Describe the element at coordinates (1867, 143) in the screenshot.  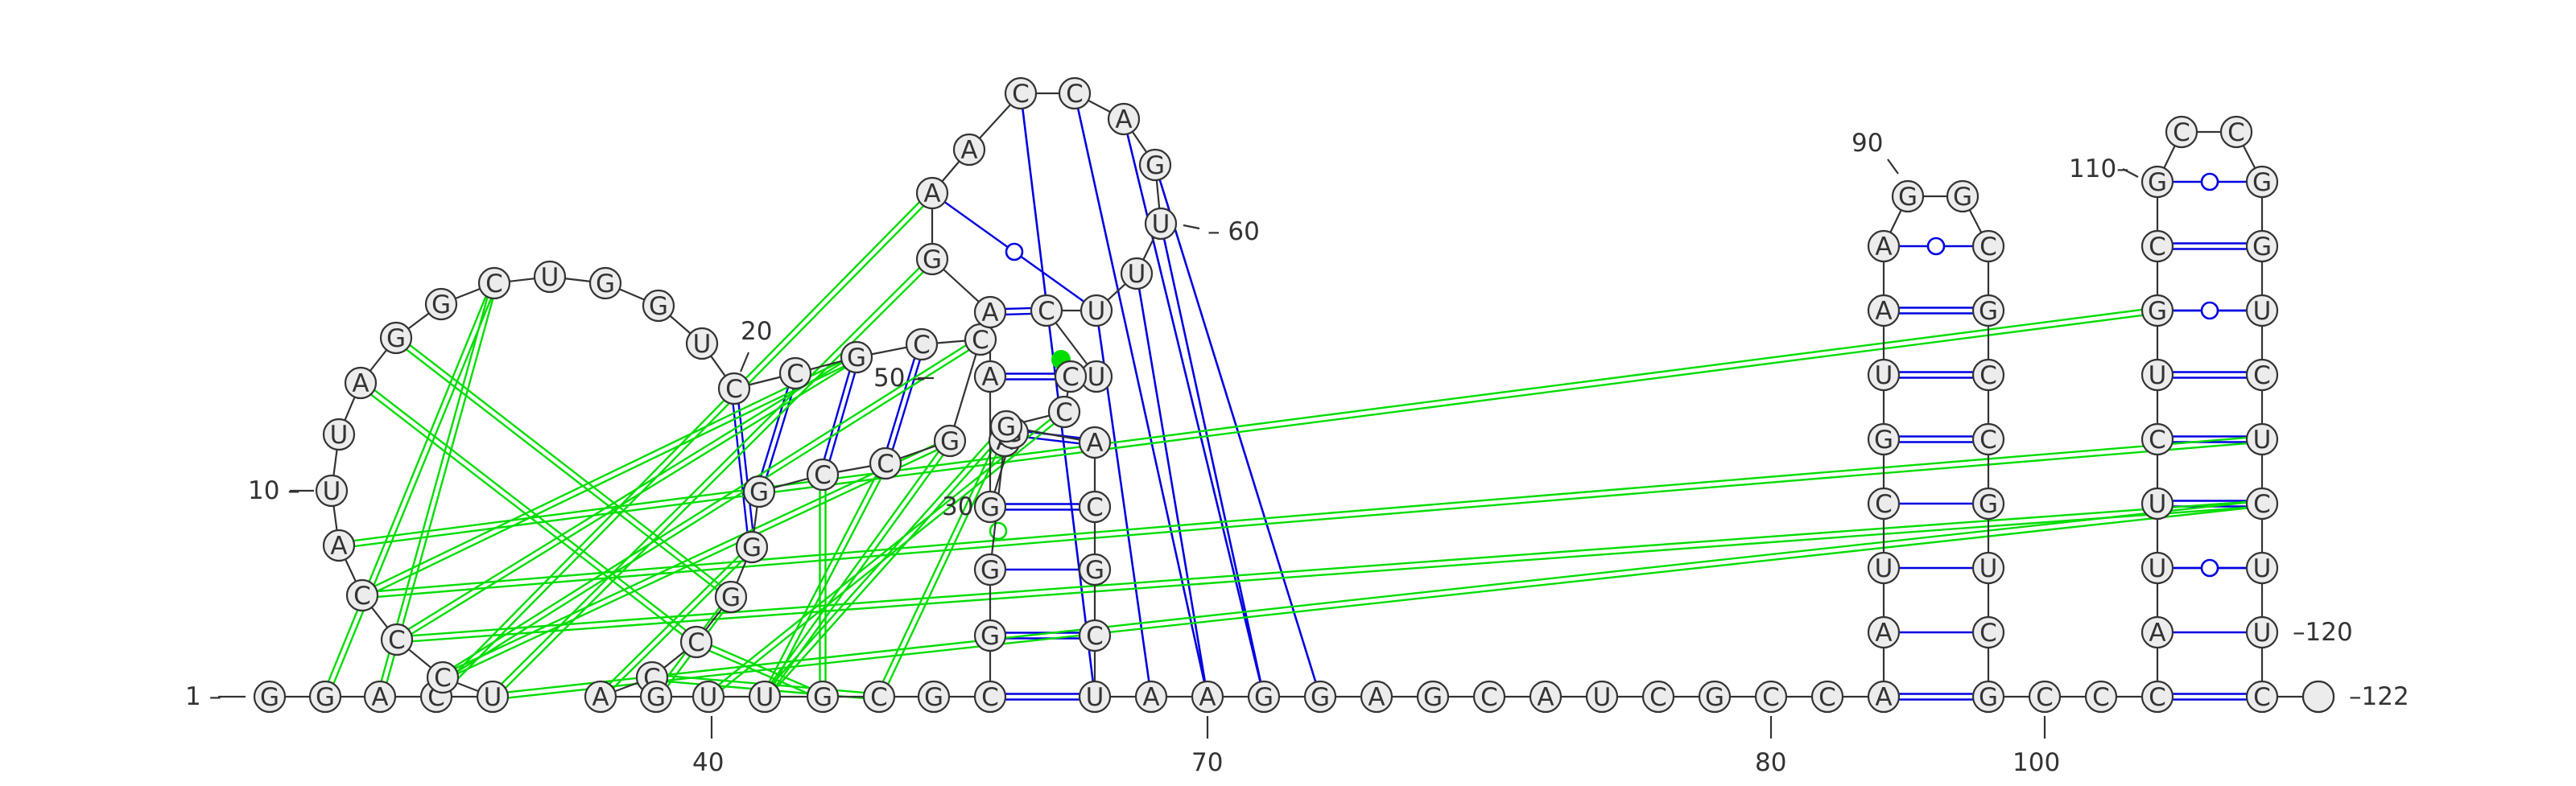
I see `position-label: 90` at that location.